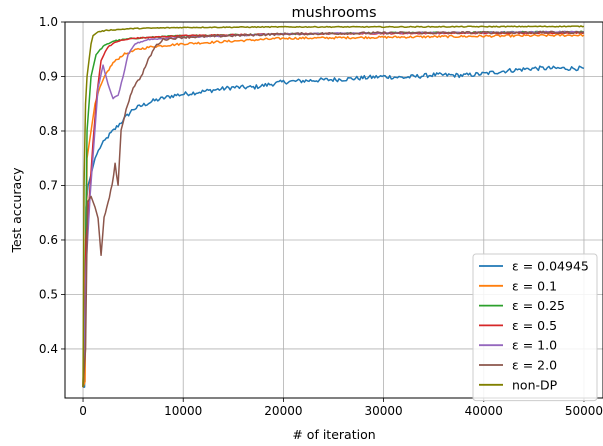  I want to click on y-tick-label: 0.7, so click(48, 185).